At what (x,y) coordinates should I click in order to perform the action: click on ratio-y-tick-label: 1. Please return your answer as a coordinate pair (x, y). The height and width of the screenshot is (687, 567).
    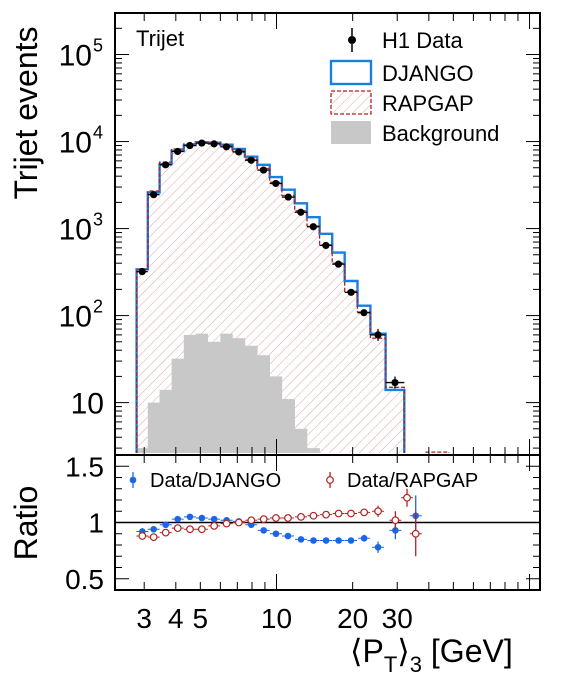
    Looking at the image, I should click on (96, 523).